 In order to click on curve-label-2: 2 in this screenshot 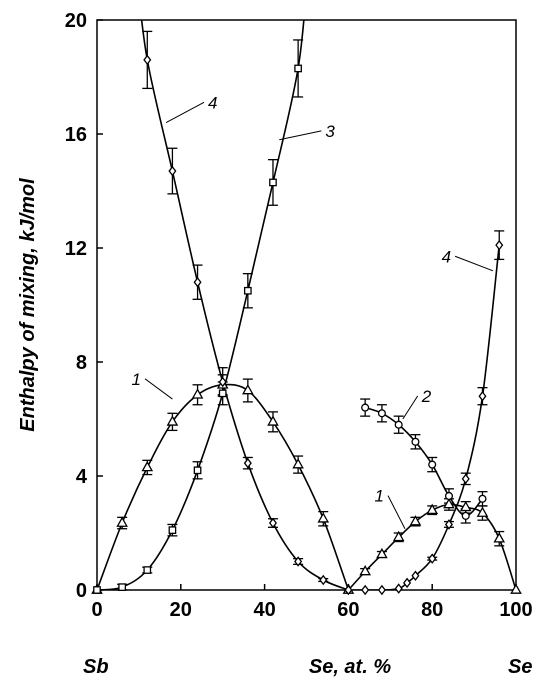, I will do `click(426, 396)`.